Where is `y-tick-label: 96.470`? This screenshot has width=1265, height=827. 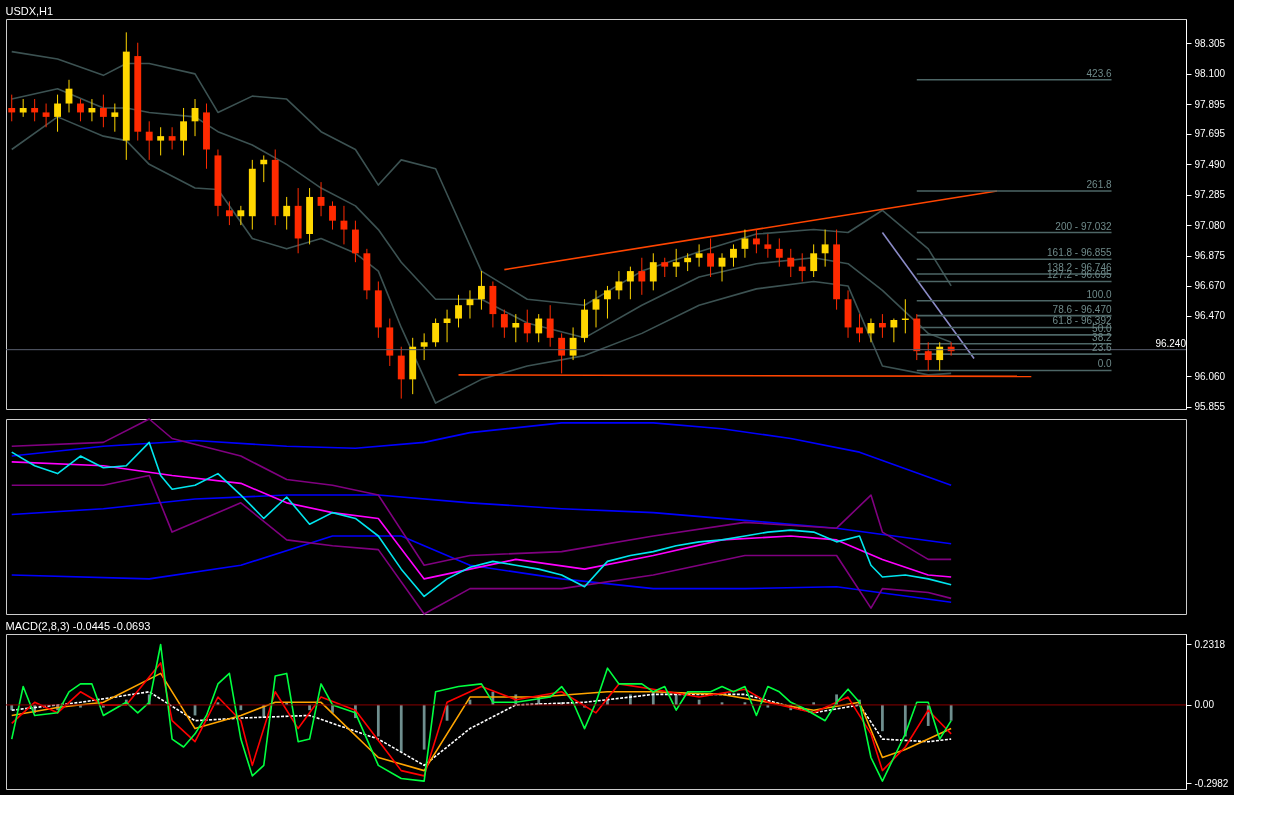 y-tick-label: 96.470 is located at coordinates (1210, 316).